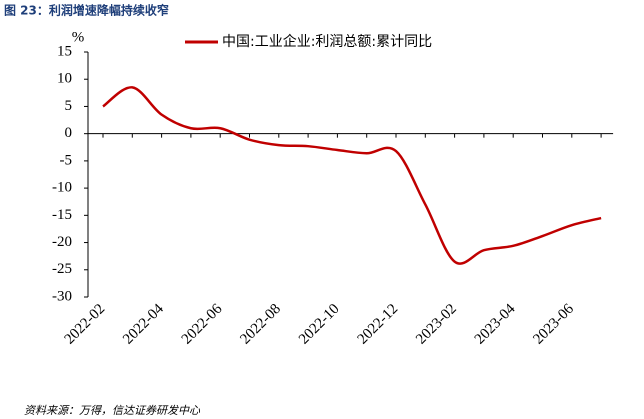 This screenshot has width=644, height=419. Describe the element at coordinates (86, 10) in the screenshot. I see `chart-title: 图 23：利润增速降幅持续收窄` at that location.